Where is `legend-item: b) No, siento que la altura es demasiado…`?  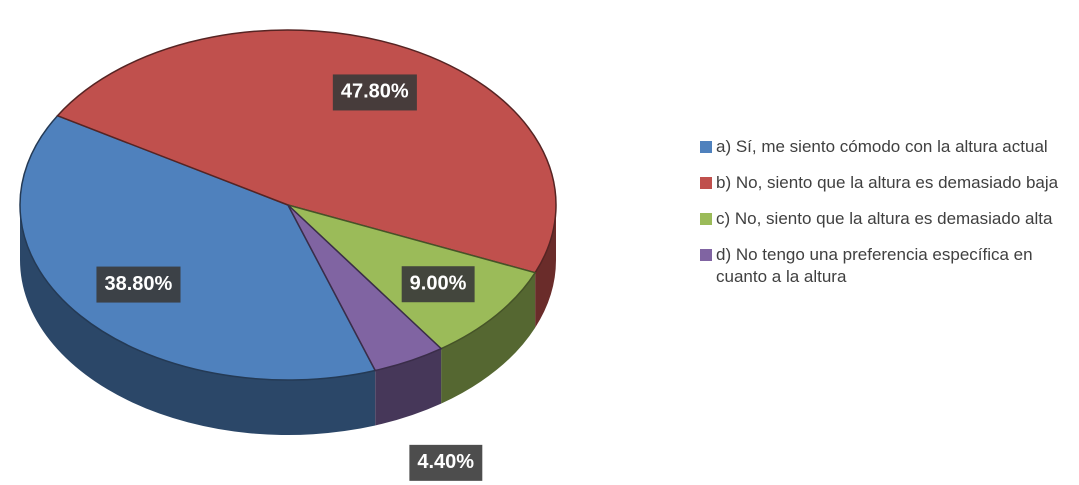
legend-item: b) No, siento que la altura es demasiado… is located at coordinates (887, 183).